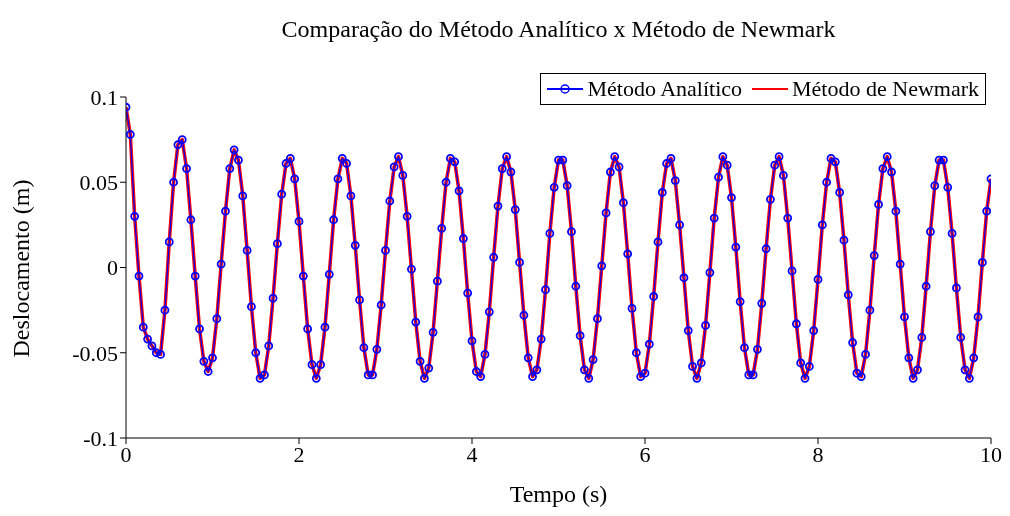 The width and height of the screenshot is (1010, 516). What do you see at coordinates (98, 183) in the screenshot?
I see `y-tick-label: 0.05` at bounding box center [98, 183].